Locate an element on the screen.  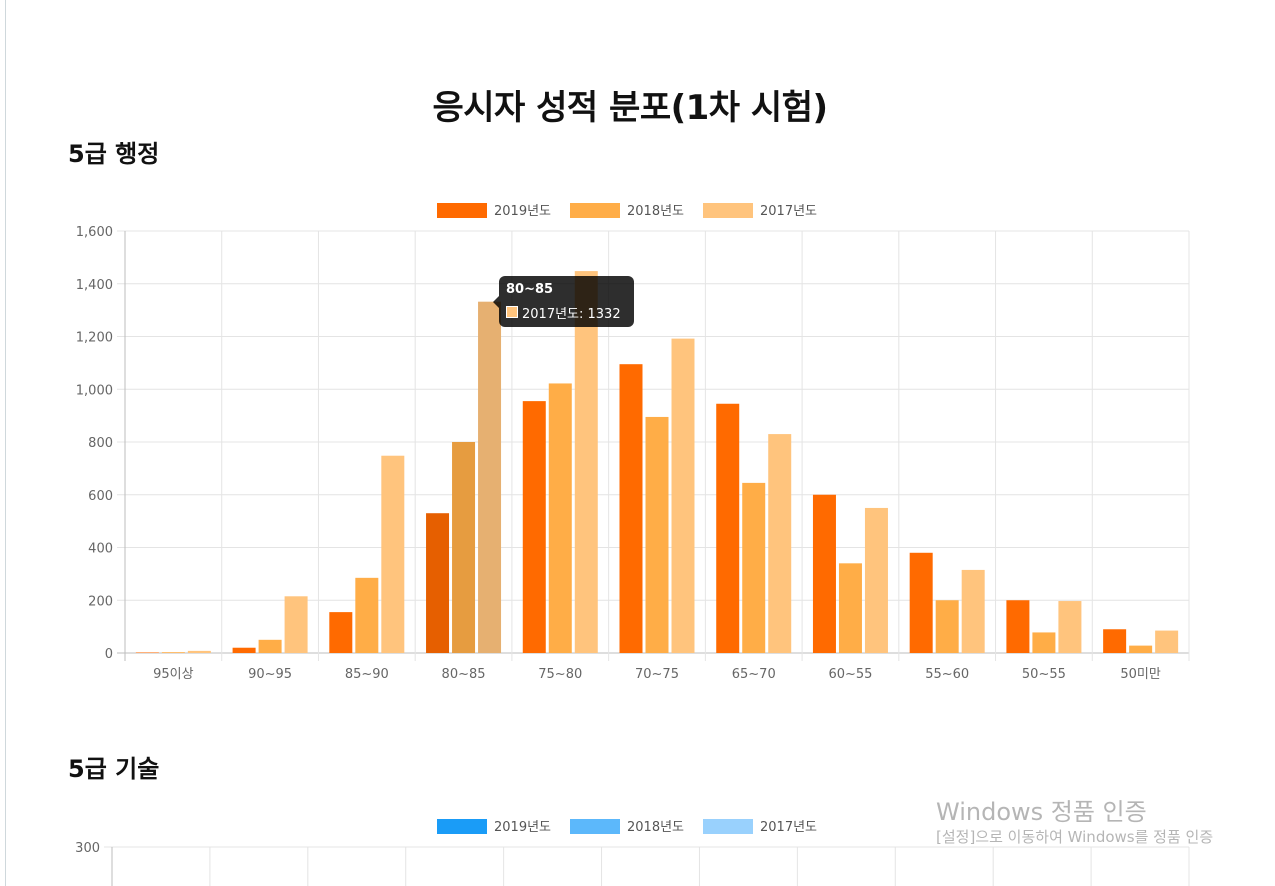
x-tick-label: 50미만 is located at coordinates (1140, 674).